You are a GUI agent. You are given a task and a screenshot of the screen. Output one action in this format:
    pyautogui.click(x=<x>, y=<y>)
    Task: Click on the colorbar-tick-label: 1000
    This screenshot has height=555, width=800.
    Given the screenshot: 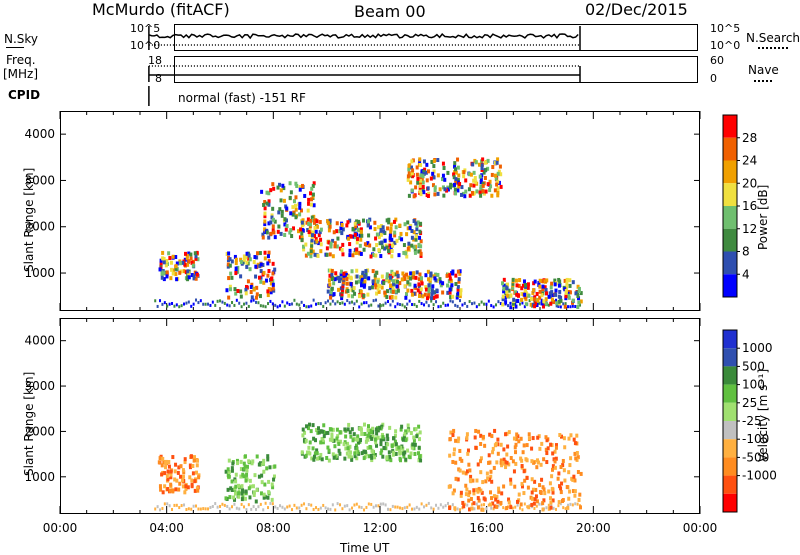 What is the action you would take?
    pyautogui.click(x=757, y=348)
    